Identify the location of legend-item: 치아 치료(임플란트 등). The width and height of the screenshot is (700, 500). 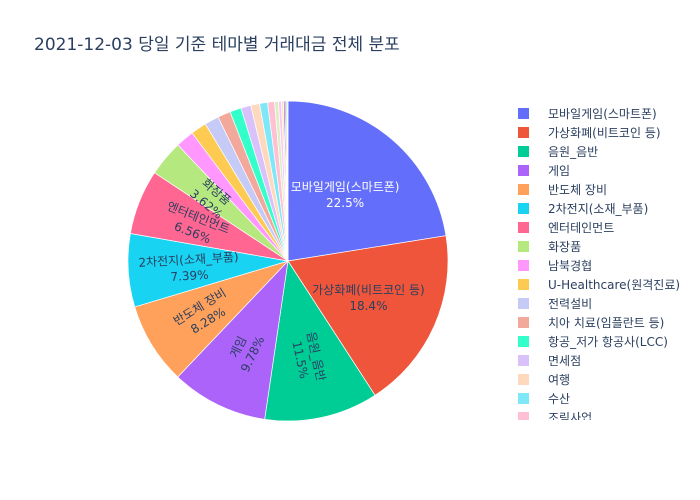
(609, 322).